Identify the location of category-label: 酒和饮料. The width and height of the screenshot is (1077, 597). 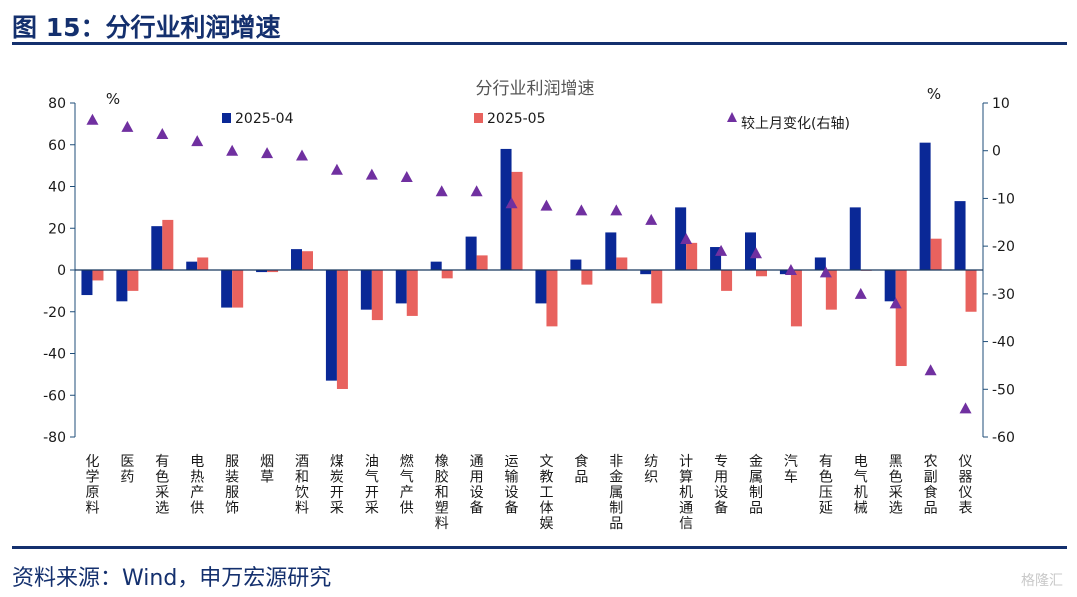
(302, 485).